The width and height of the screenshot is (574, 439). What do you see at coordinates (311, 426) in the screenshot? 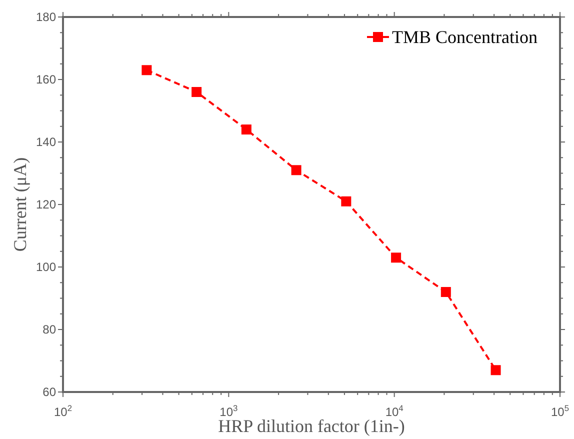
I see `x-axis-title: HRP dilution factor (1in-)` at bounding box center [311, 426].